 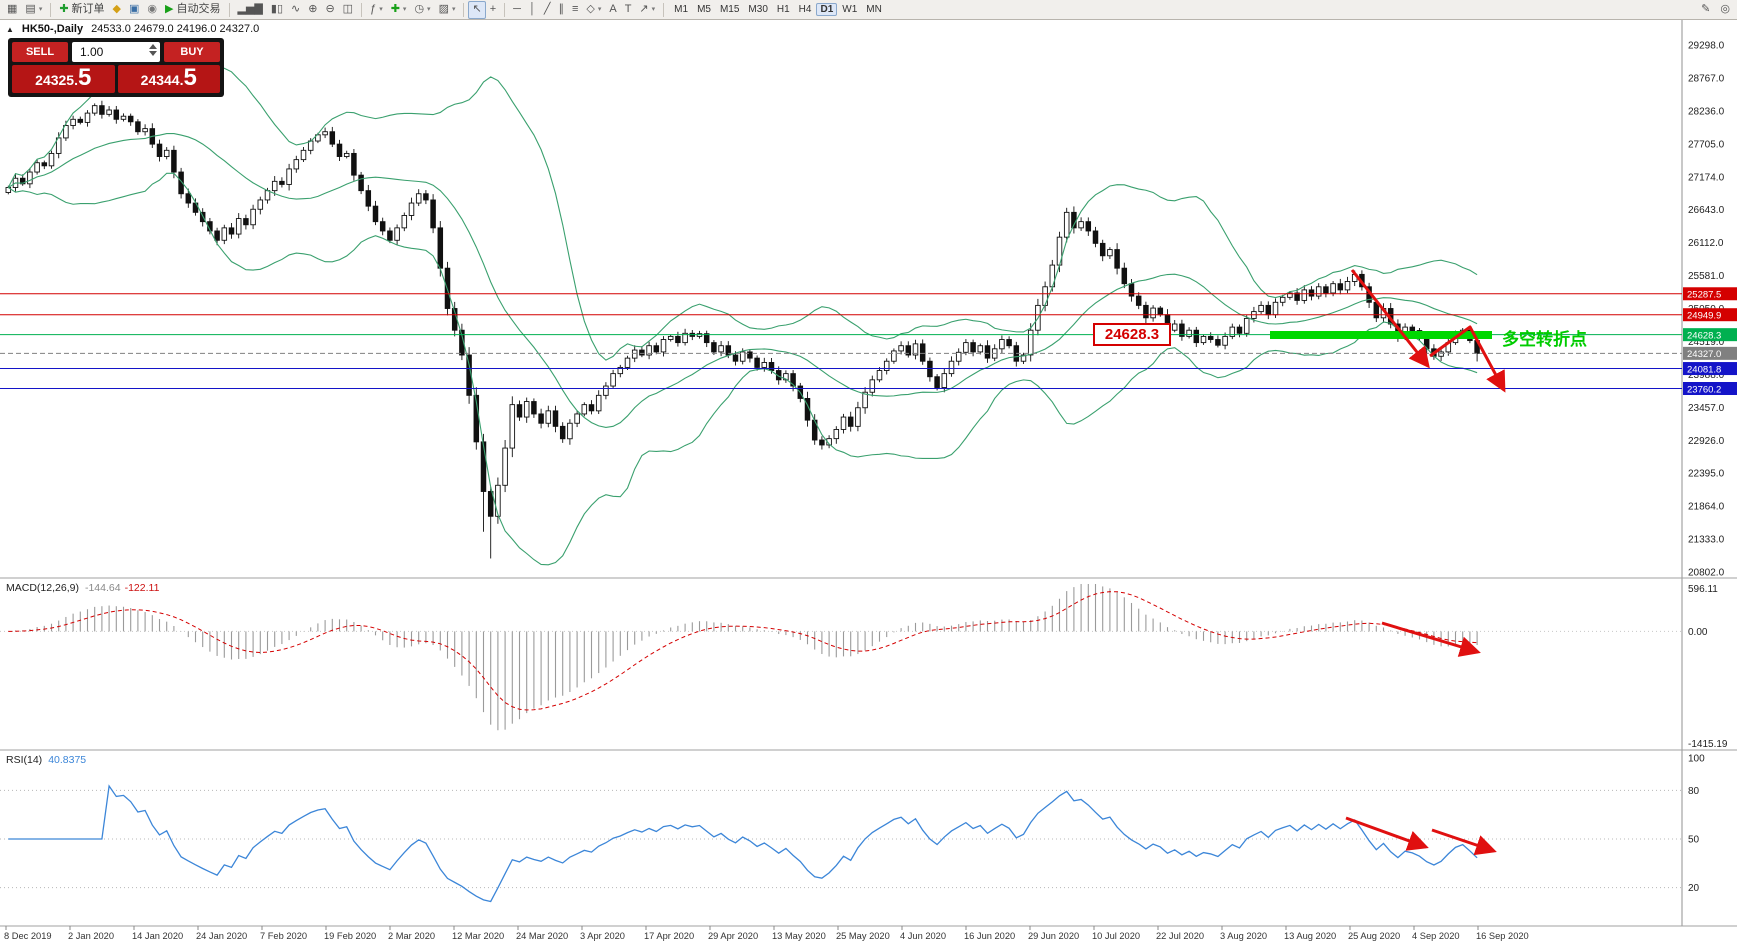 What do you see at coordinates (34, 9) in the screenshot?
I see `profiles-icon: ▤ ▾` at bounding box center [34, 9].